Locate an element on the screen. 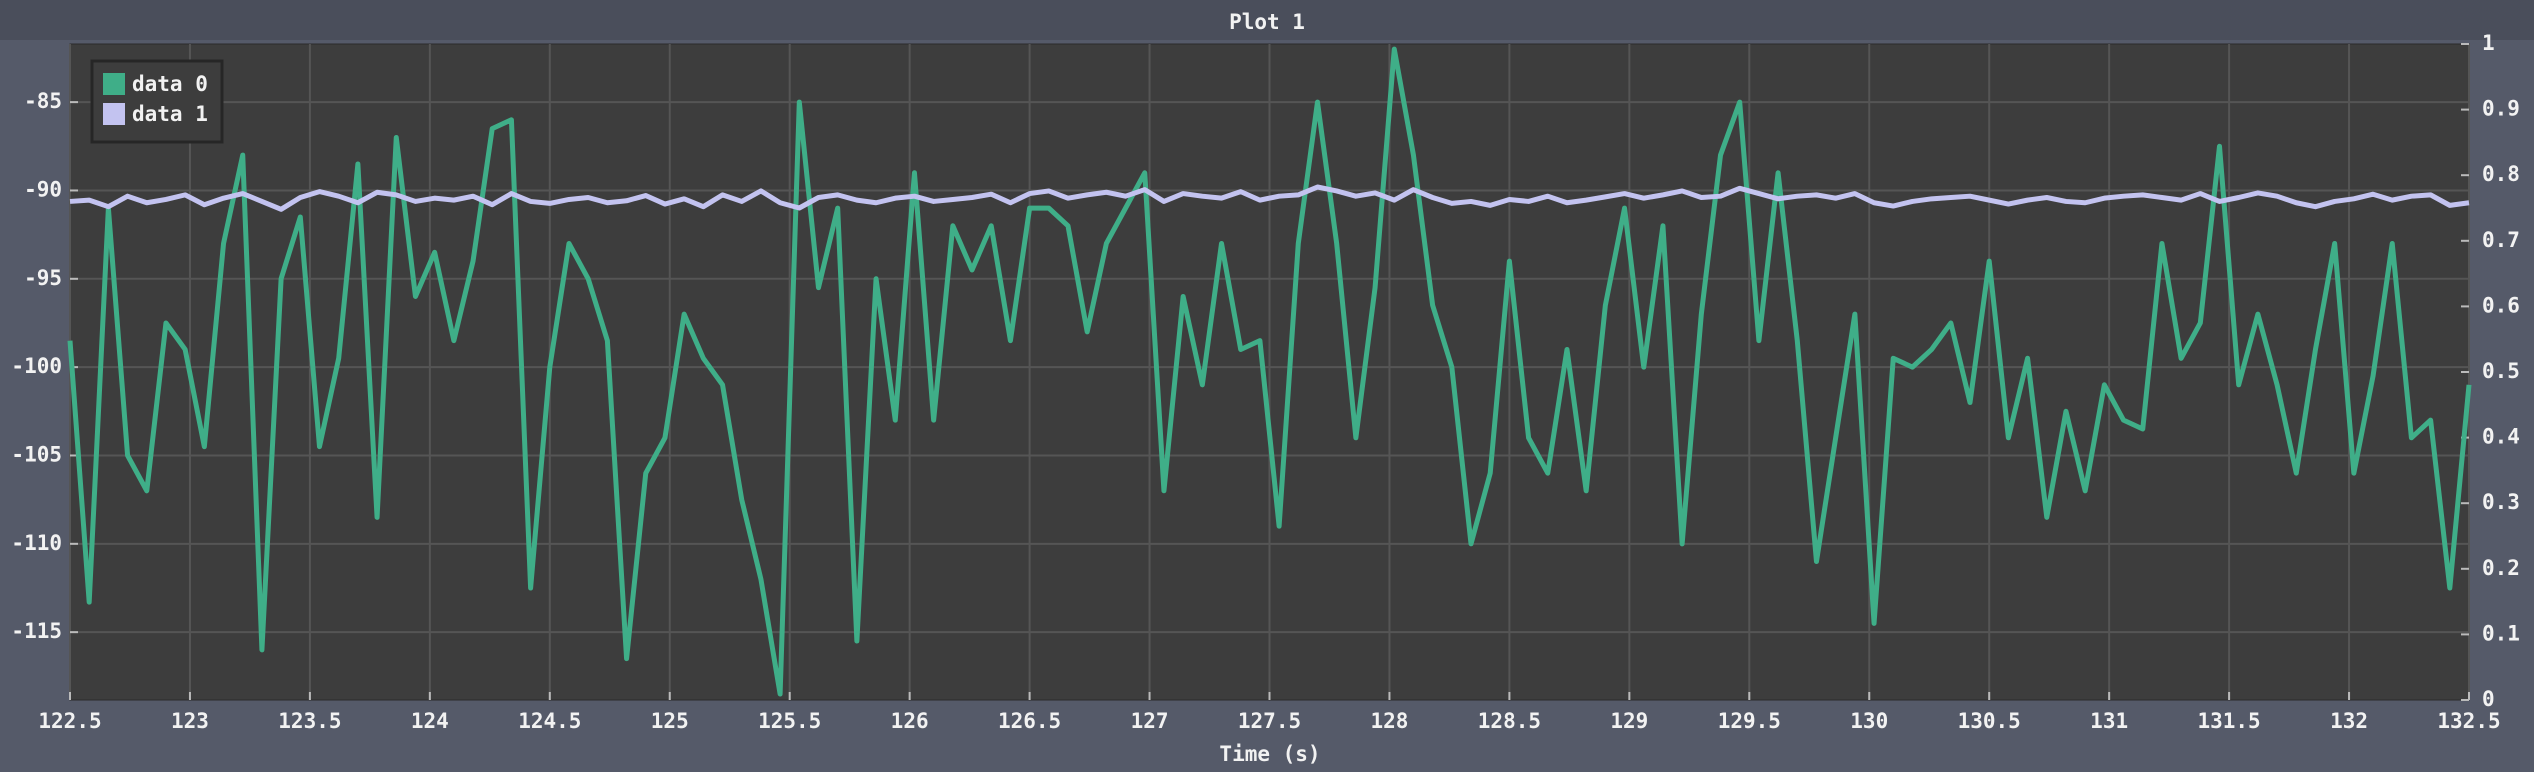 Image resolution: width=2534 pixels, height=772 pixels. y2-tick-label: 0.6 is located at coordinates (2501, 305).